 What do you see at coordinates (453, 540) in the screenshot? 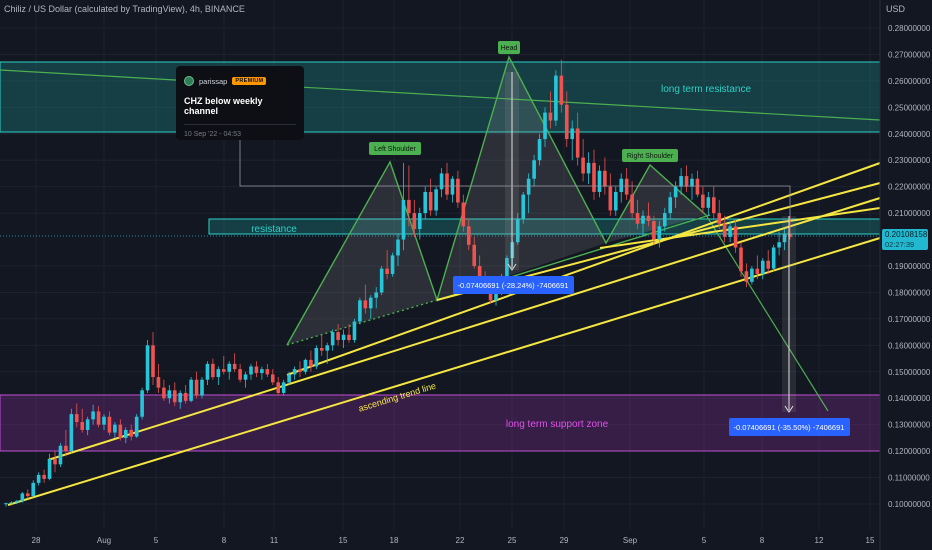
I see `time-axis: 28 Aug 5 8 11 15 18 22 25 29 Sep 5 8 12 15` at bounding box center [453, 540].